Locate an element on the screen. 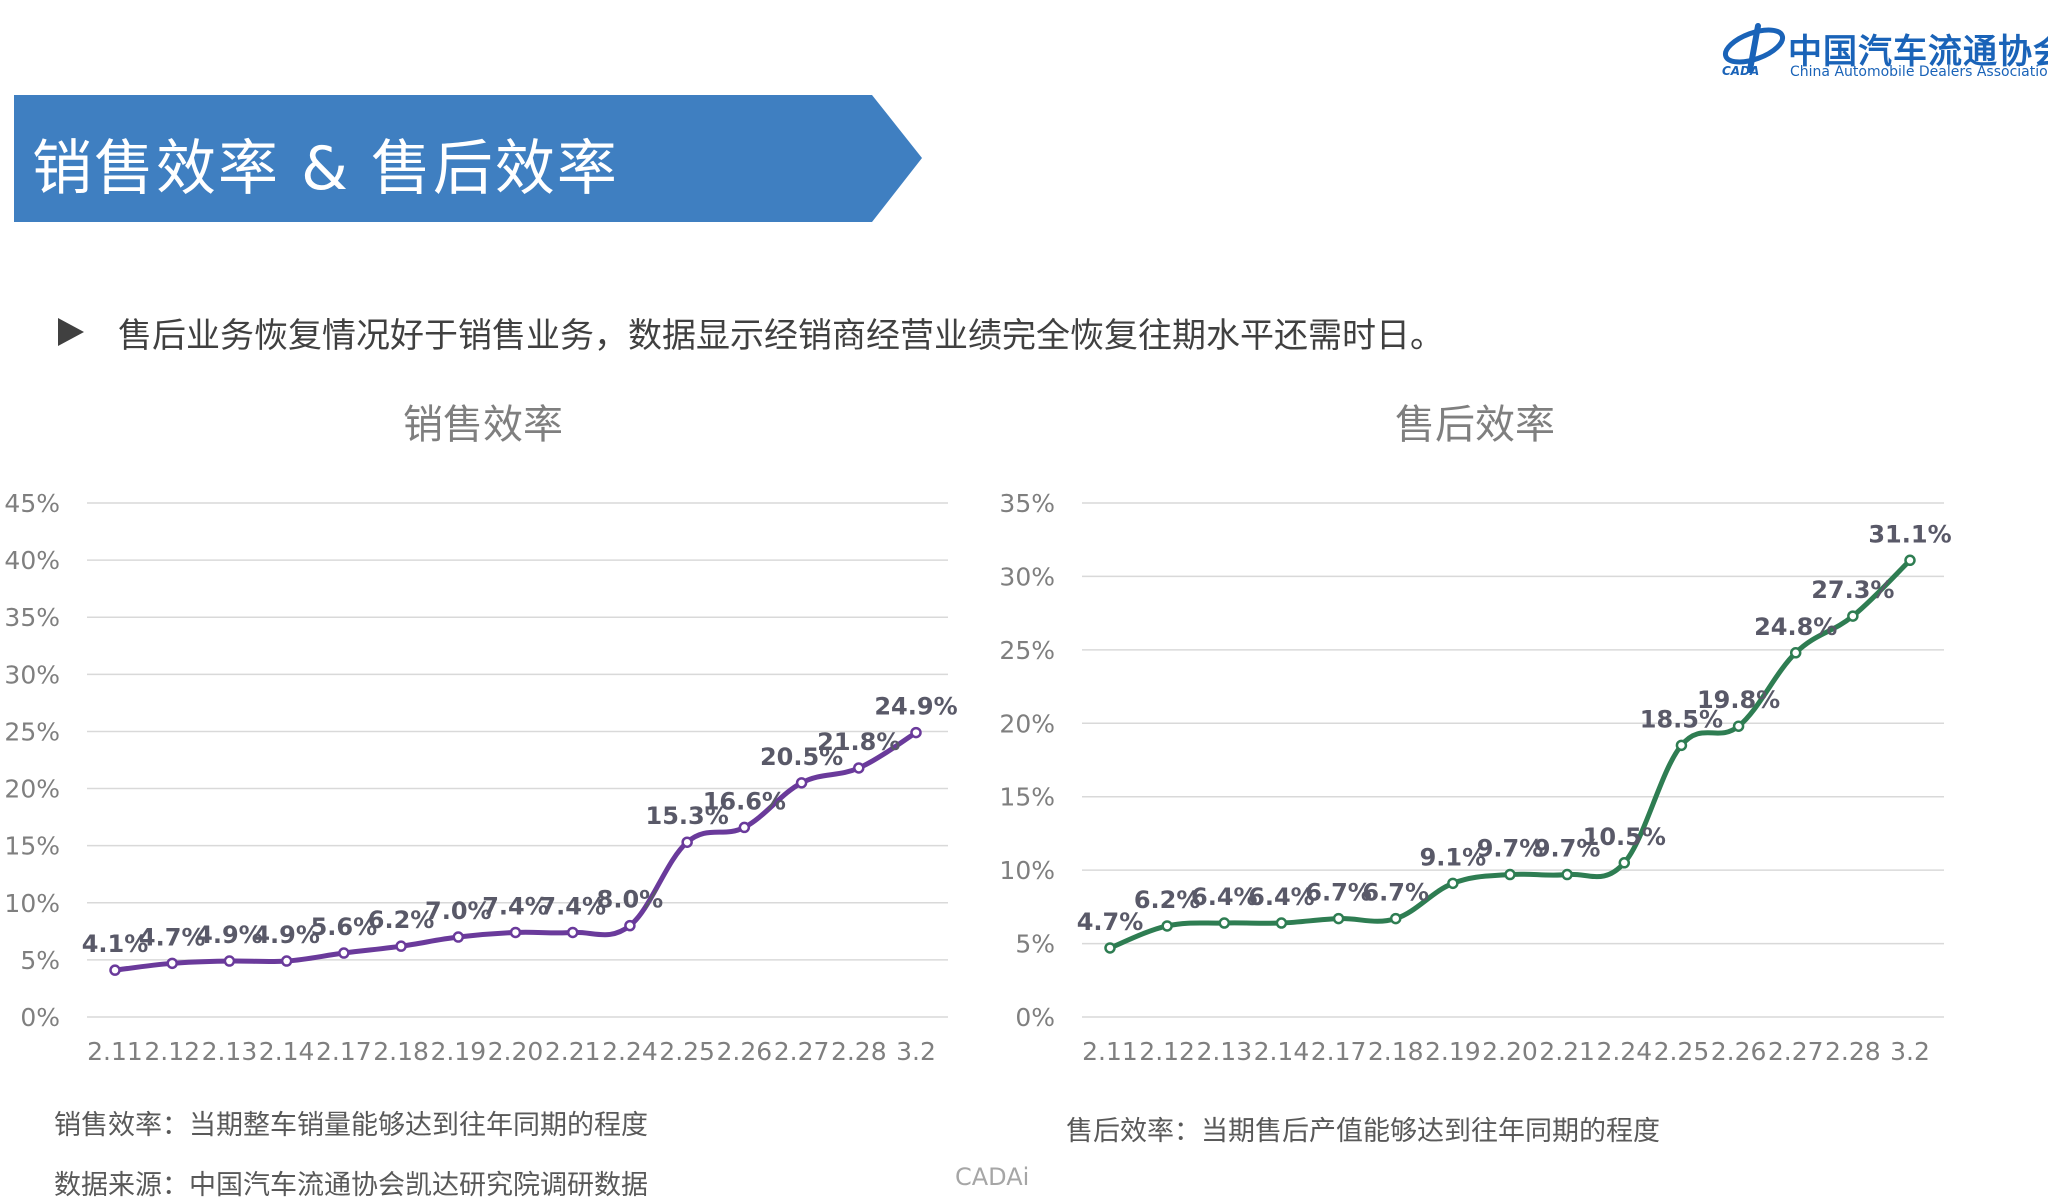 Image resolution: width=2048 pixels, height=1202 pixels. data-label: 6.4% is located at coordinates (1281, 897).